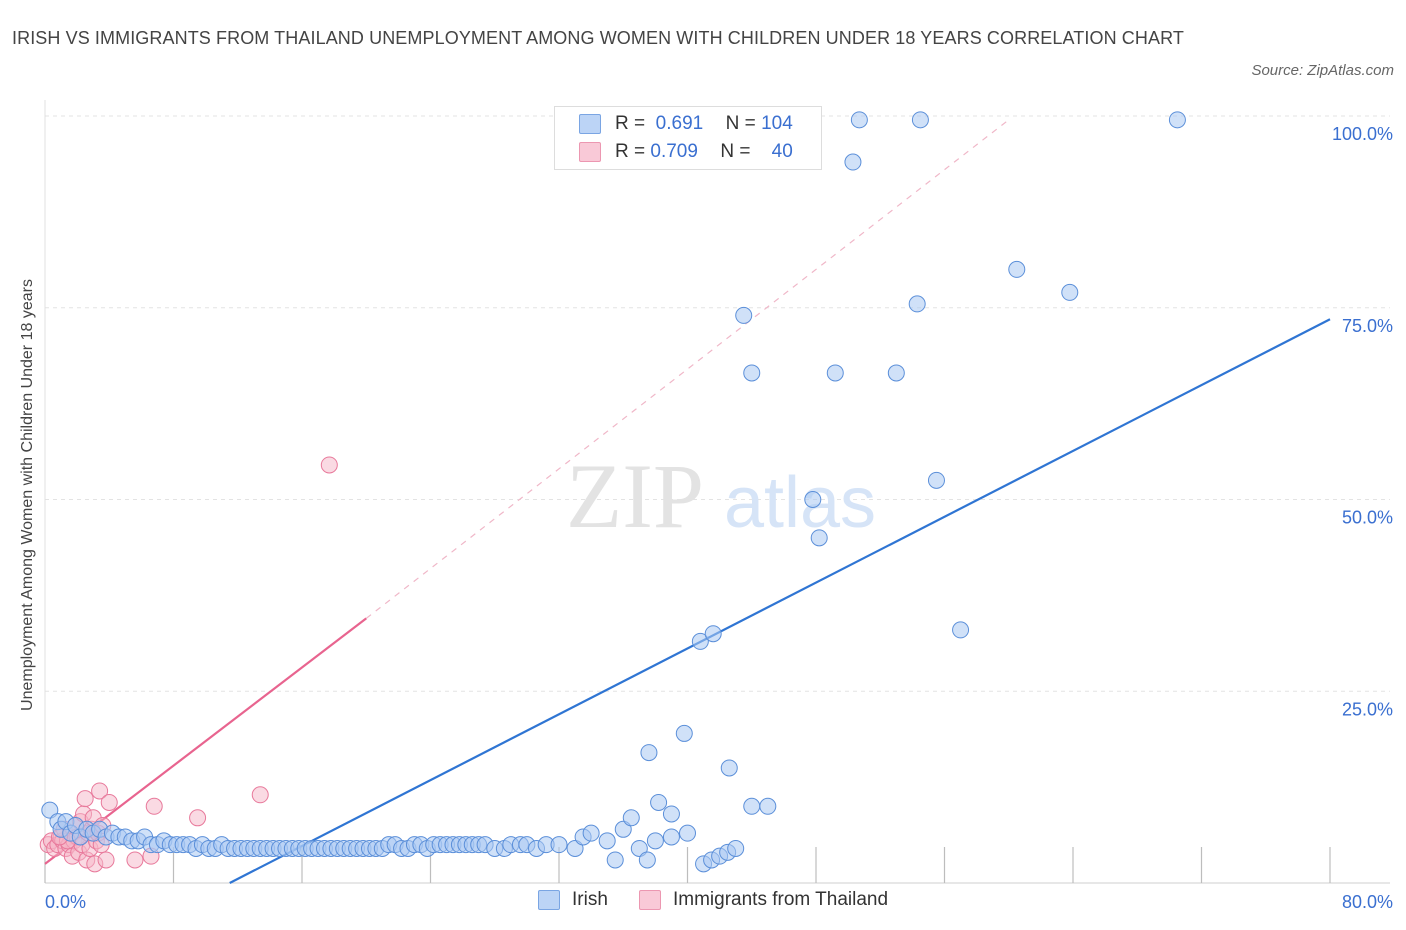 The image size is (1406, 930). What do you see at coordinates (674, 151) in the screenshot?
I see `r-value-thailand: 0.709` at bounding box center [674, 151].